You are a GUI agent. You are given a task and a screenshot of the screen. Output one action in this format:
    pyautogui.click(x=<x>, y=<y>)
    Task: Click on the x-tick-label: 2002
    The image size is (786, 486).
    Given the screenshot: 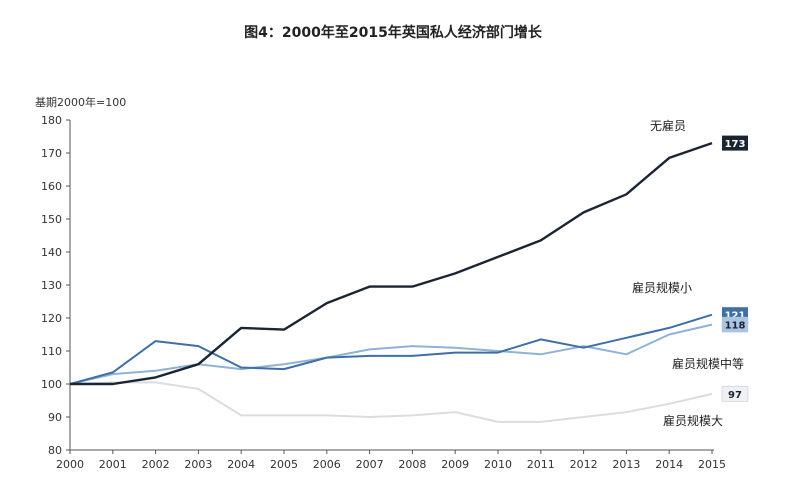 What is the action you would take?
    pyautogui.click(x=156, y=464)
    